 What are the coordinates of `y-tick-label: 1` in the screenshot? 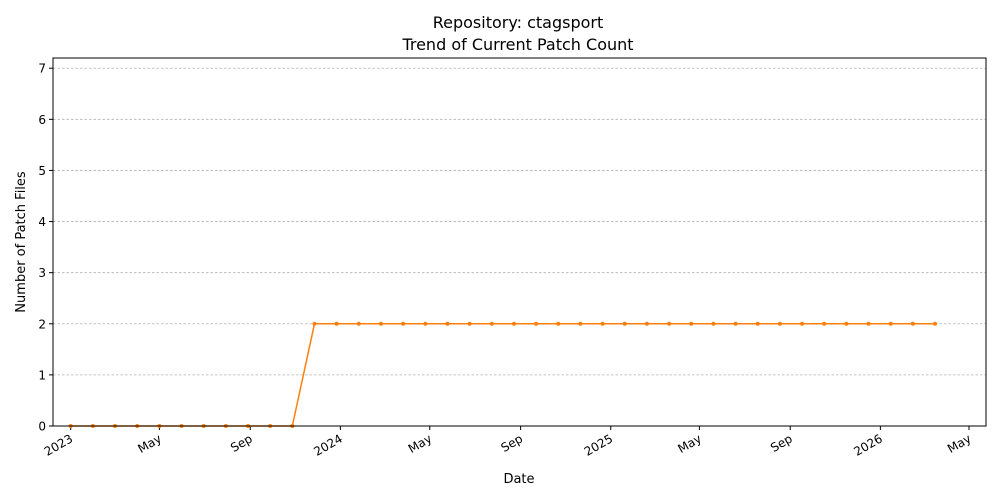 It's located at (42, 375).